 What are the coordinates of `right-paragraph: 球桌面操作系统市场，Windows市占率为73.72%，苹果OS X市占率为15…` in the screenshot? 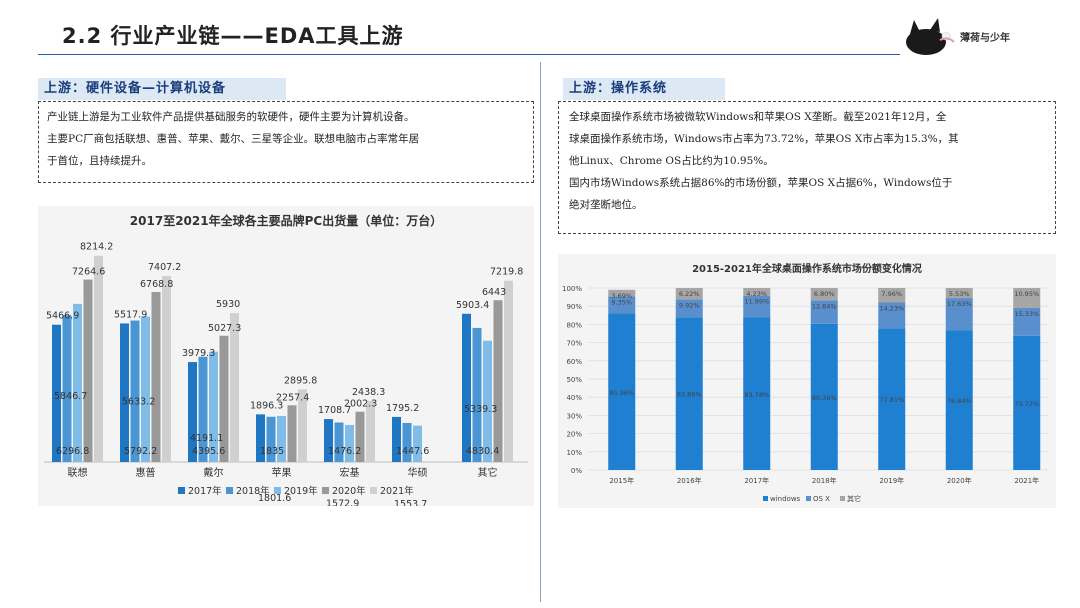 It's located at (764, 139).